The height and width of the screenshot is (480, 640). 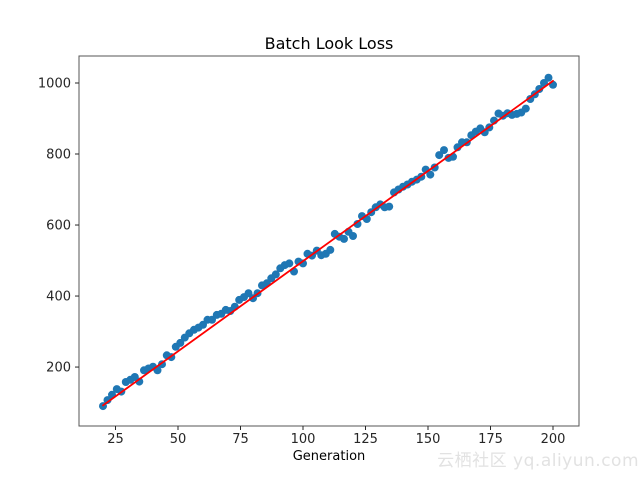 I want to click on watermark: 云栖社区 yq.aliyun.com, so click(x=538, y=461).